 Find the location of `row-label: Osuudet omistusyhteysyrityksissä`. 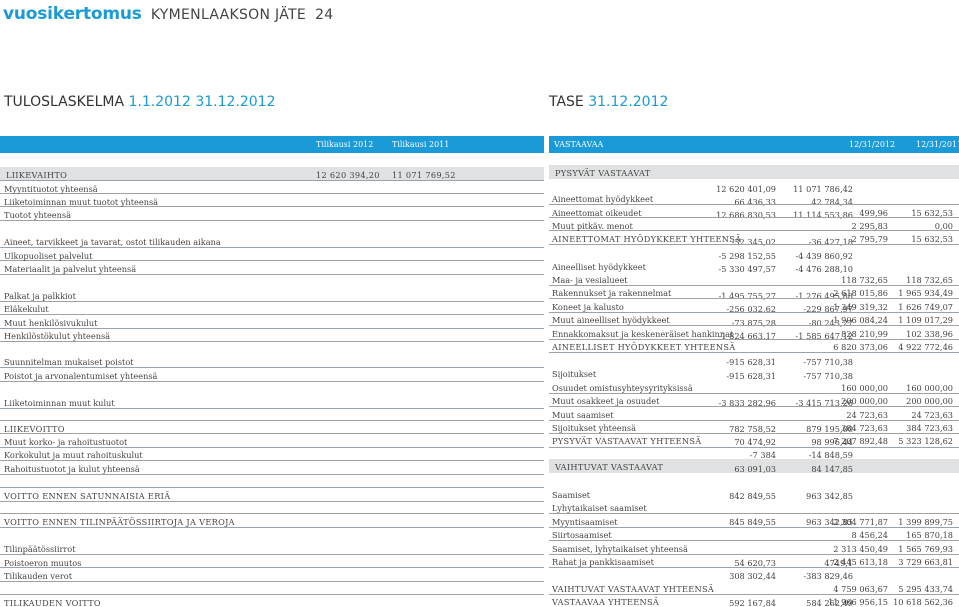

row-label: Osuudet omistusyhteysyrityksissä is located at coordinates (622, 388).